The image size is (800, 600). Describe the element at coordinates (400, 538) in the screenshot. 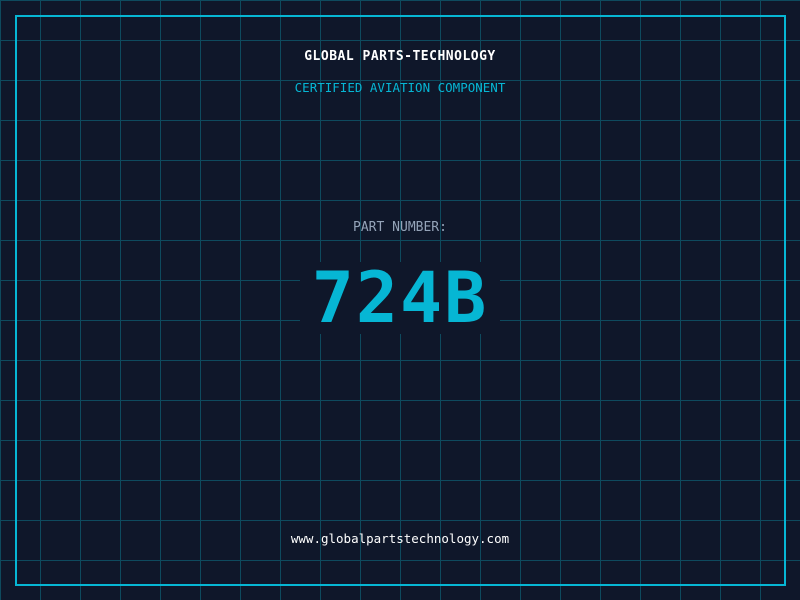

I see `website-url: www.globalpartstechnology.com` at that location.